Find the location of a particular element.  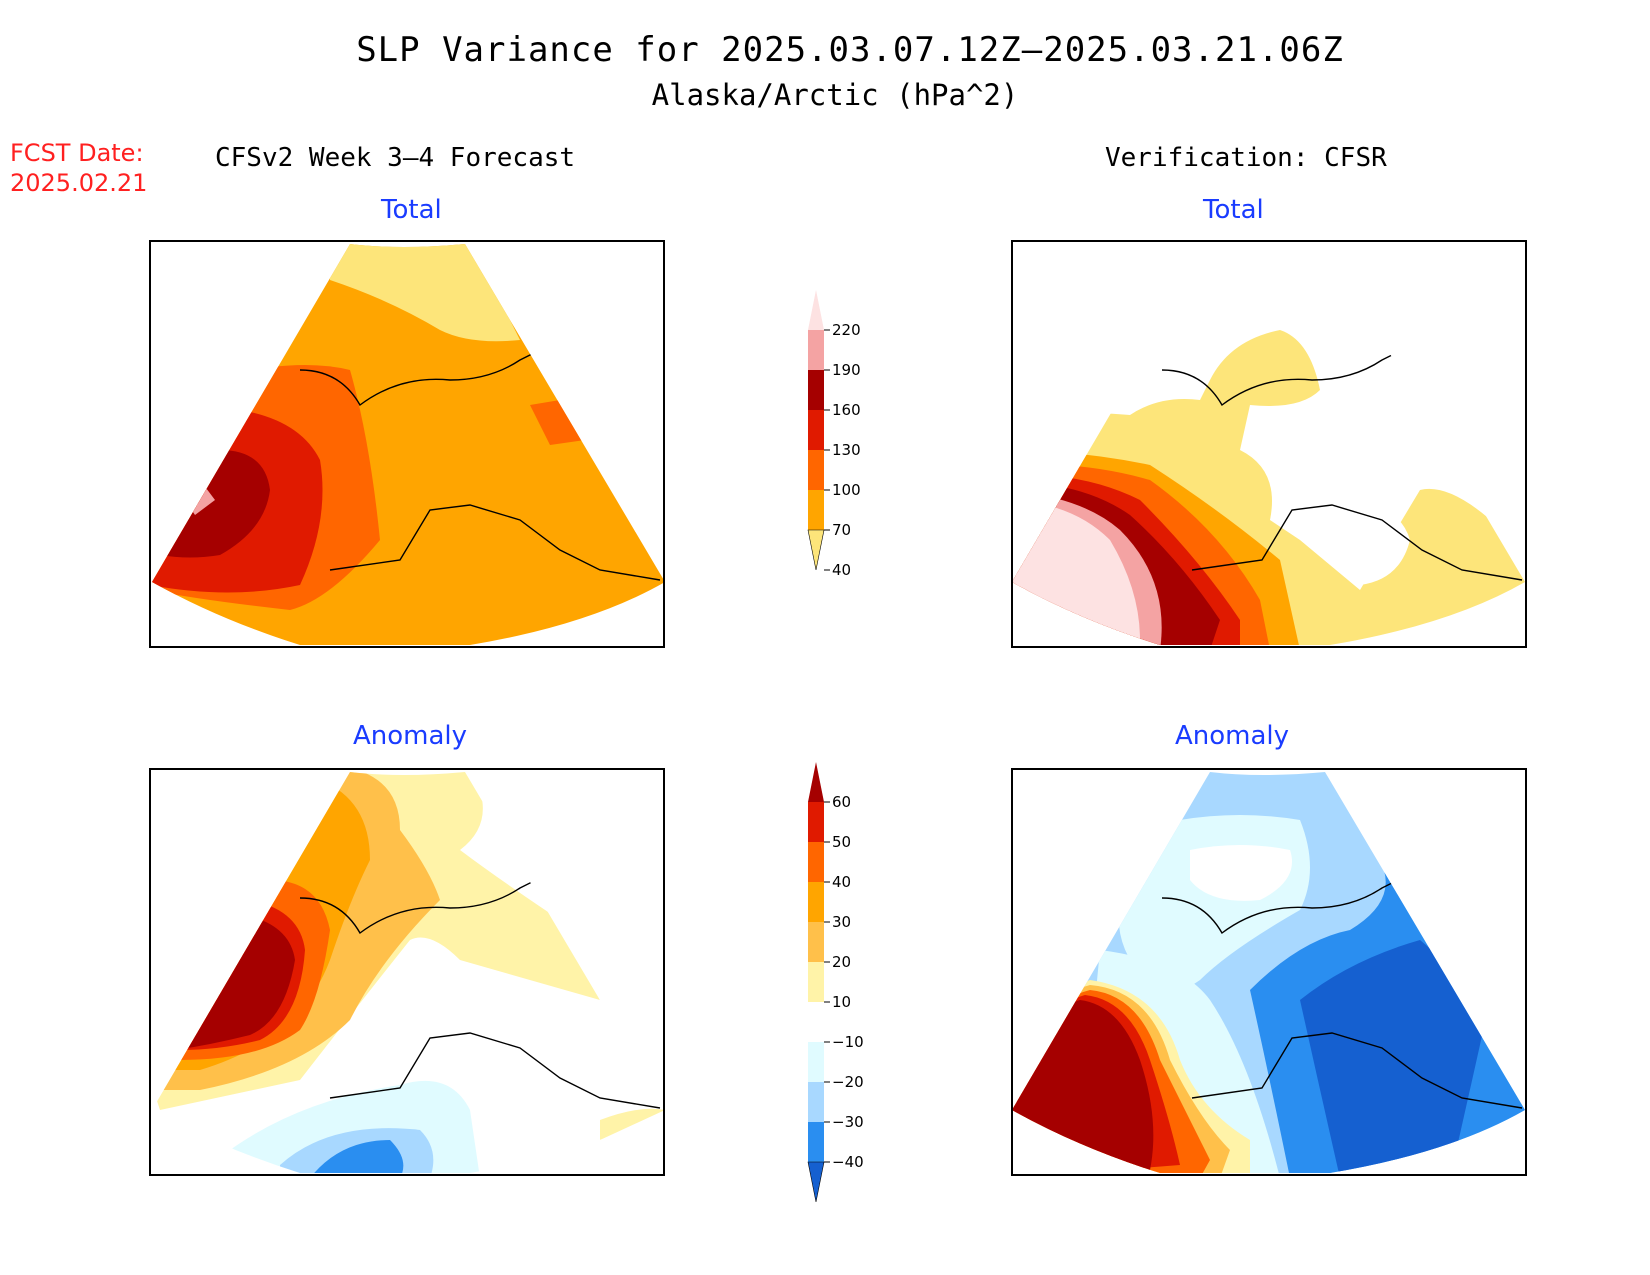

forecast-anomaly-frame is located at coordinates (407, 972).